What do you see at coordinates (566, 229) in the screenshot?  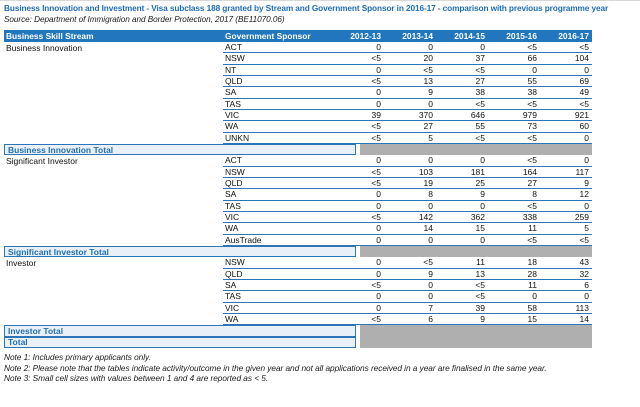 I see `value-cell-2016-17: 5` at bounding box center [566, 229].